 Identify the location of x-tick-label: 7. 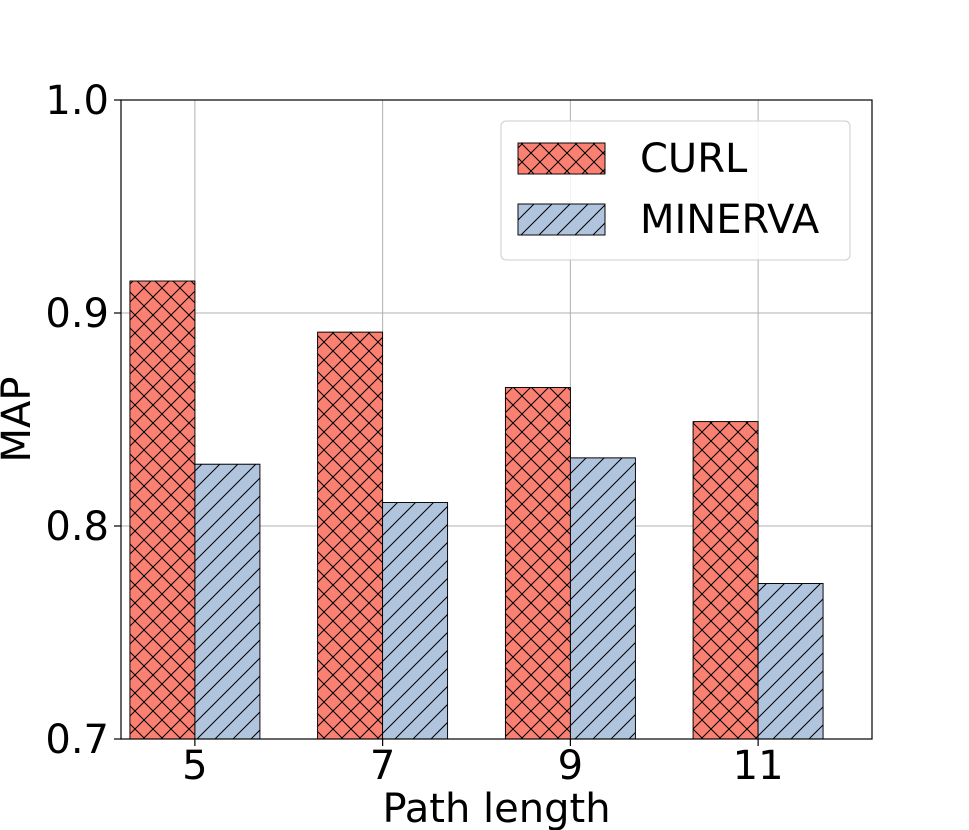
(382, 766).